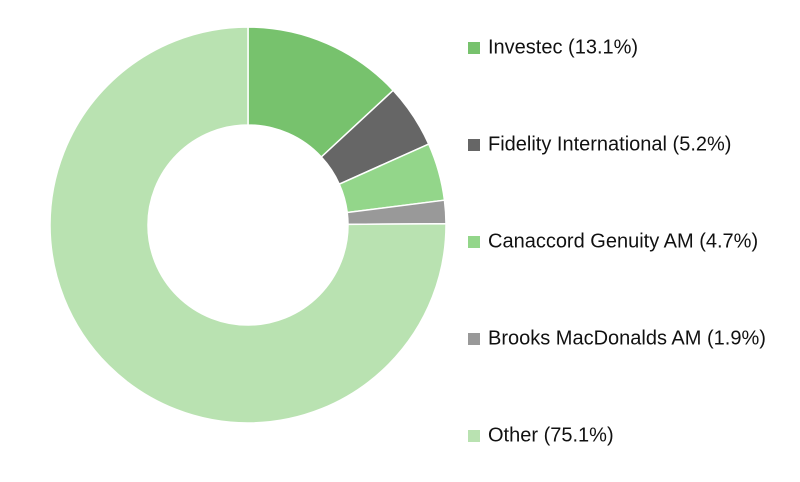 The image size is (800, 482). What do you see at coordinates (627, 338) in the screenshot?
I see `legend-label: Brooks MacDonalds AM (1.9%)` at bounding box center [627, 338].